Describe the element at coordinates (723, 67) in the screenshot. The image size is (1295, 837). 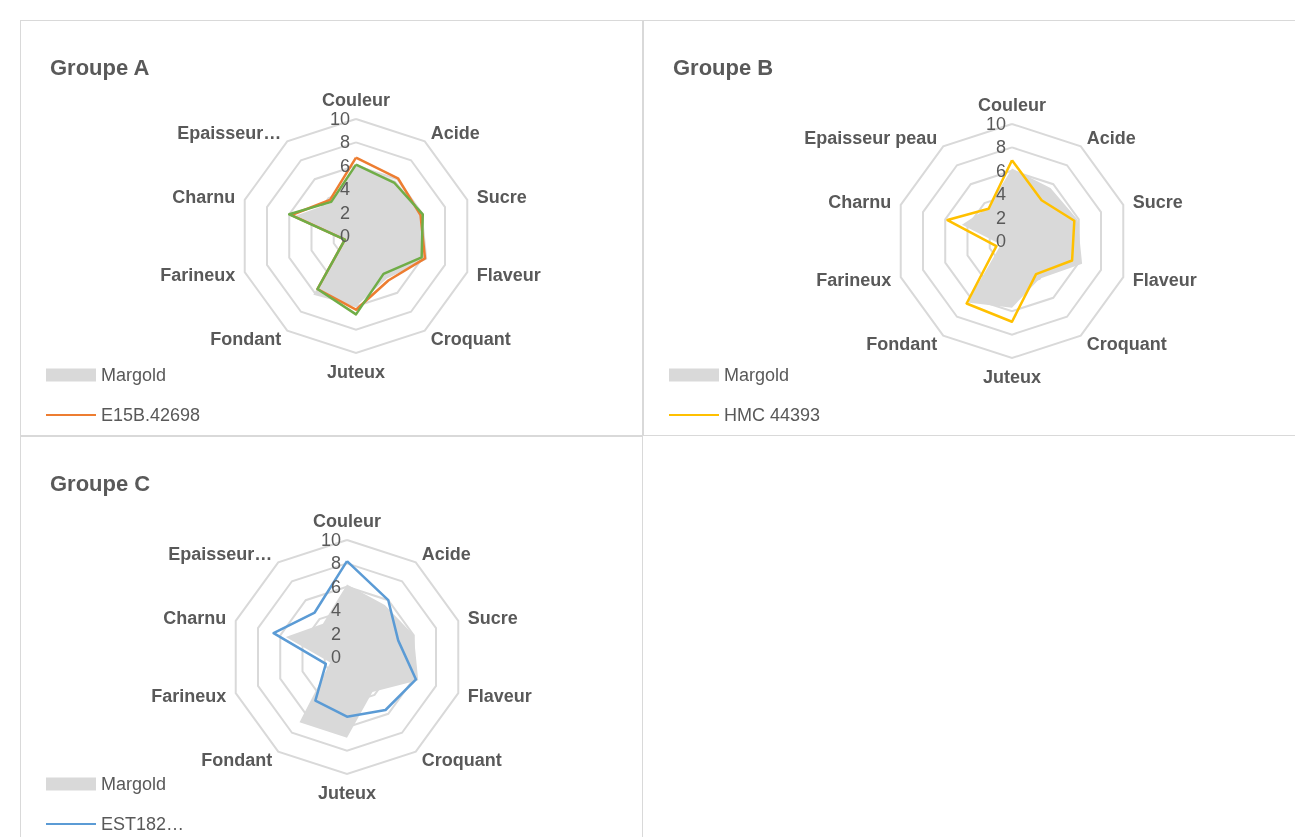
I see `chart-title: Groupe B` at that location.